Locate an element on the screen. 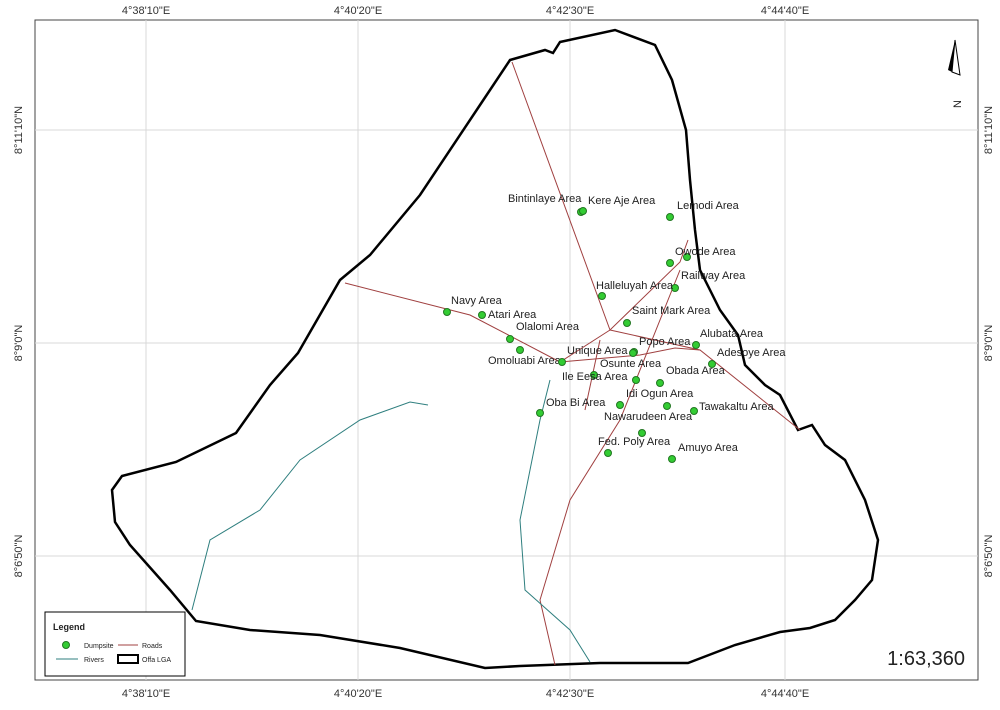 The image size is (1000, 710). site-label: Halleluyah Area is located at coordinates (635, 286).